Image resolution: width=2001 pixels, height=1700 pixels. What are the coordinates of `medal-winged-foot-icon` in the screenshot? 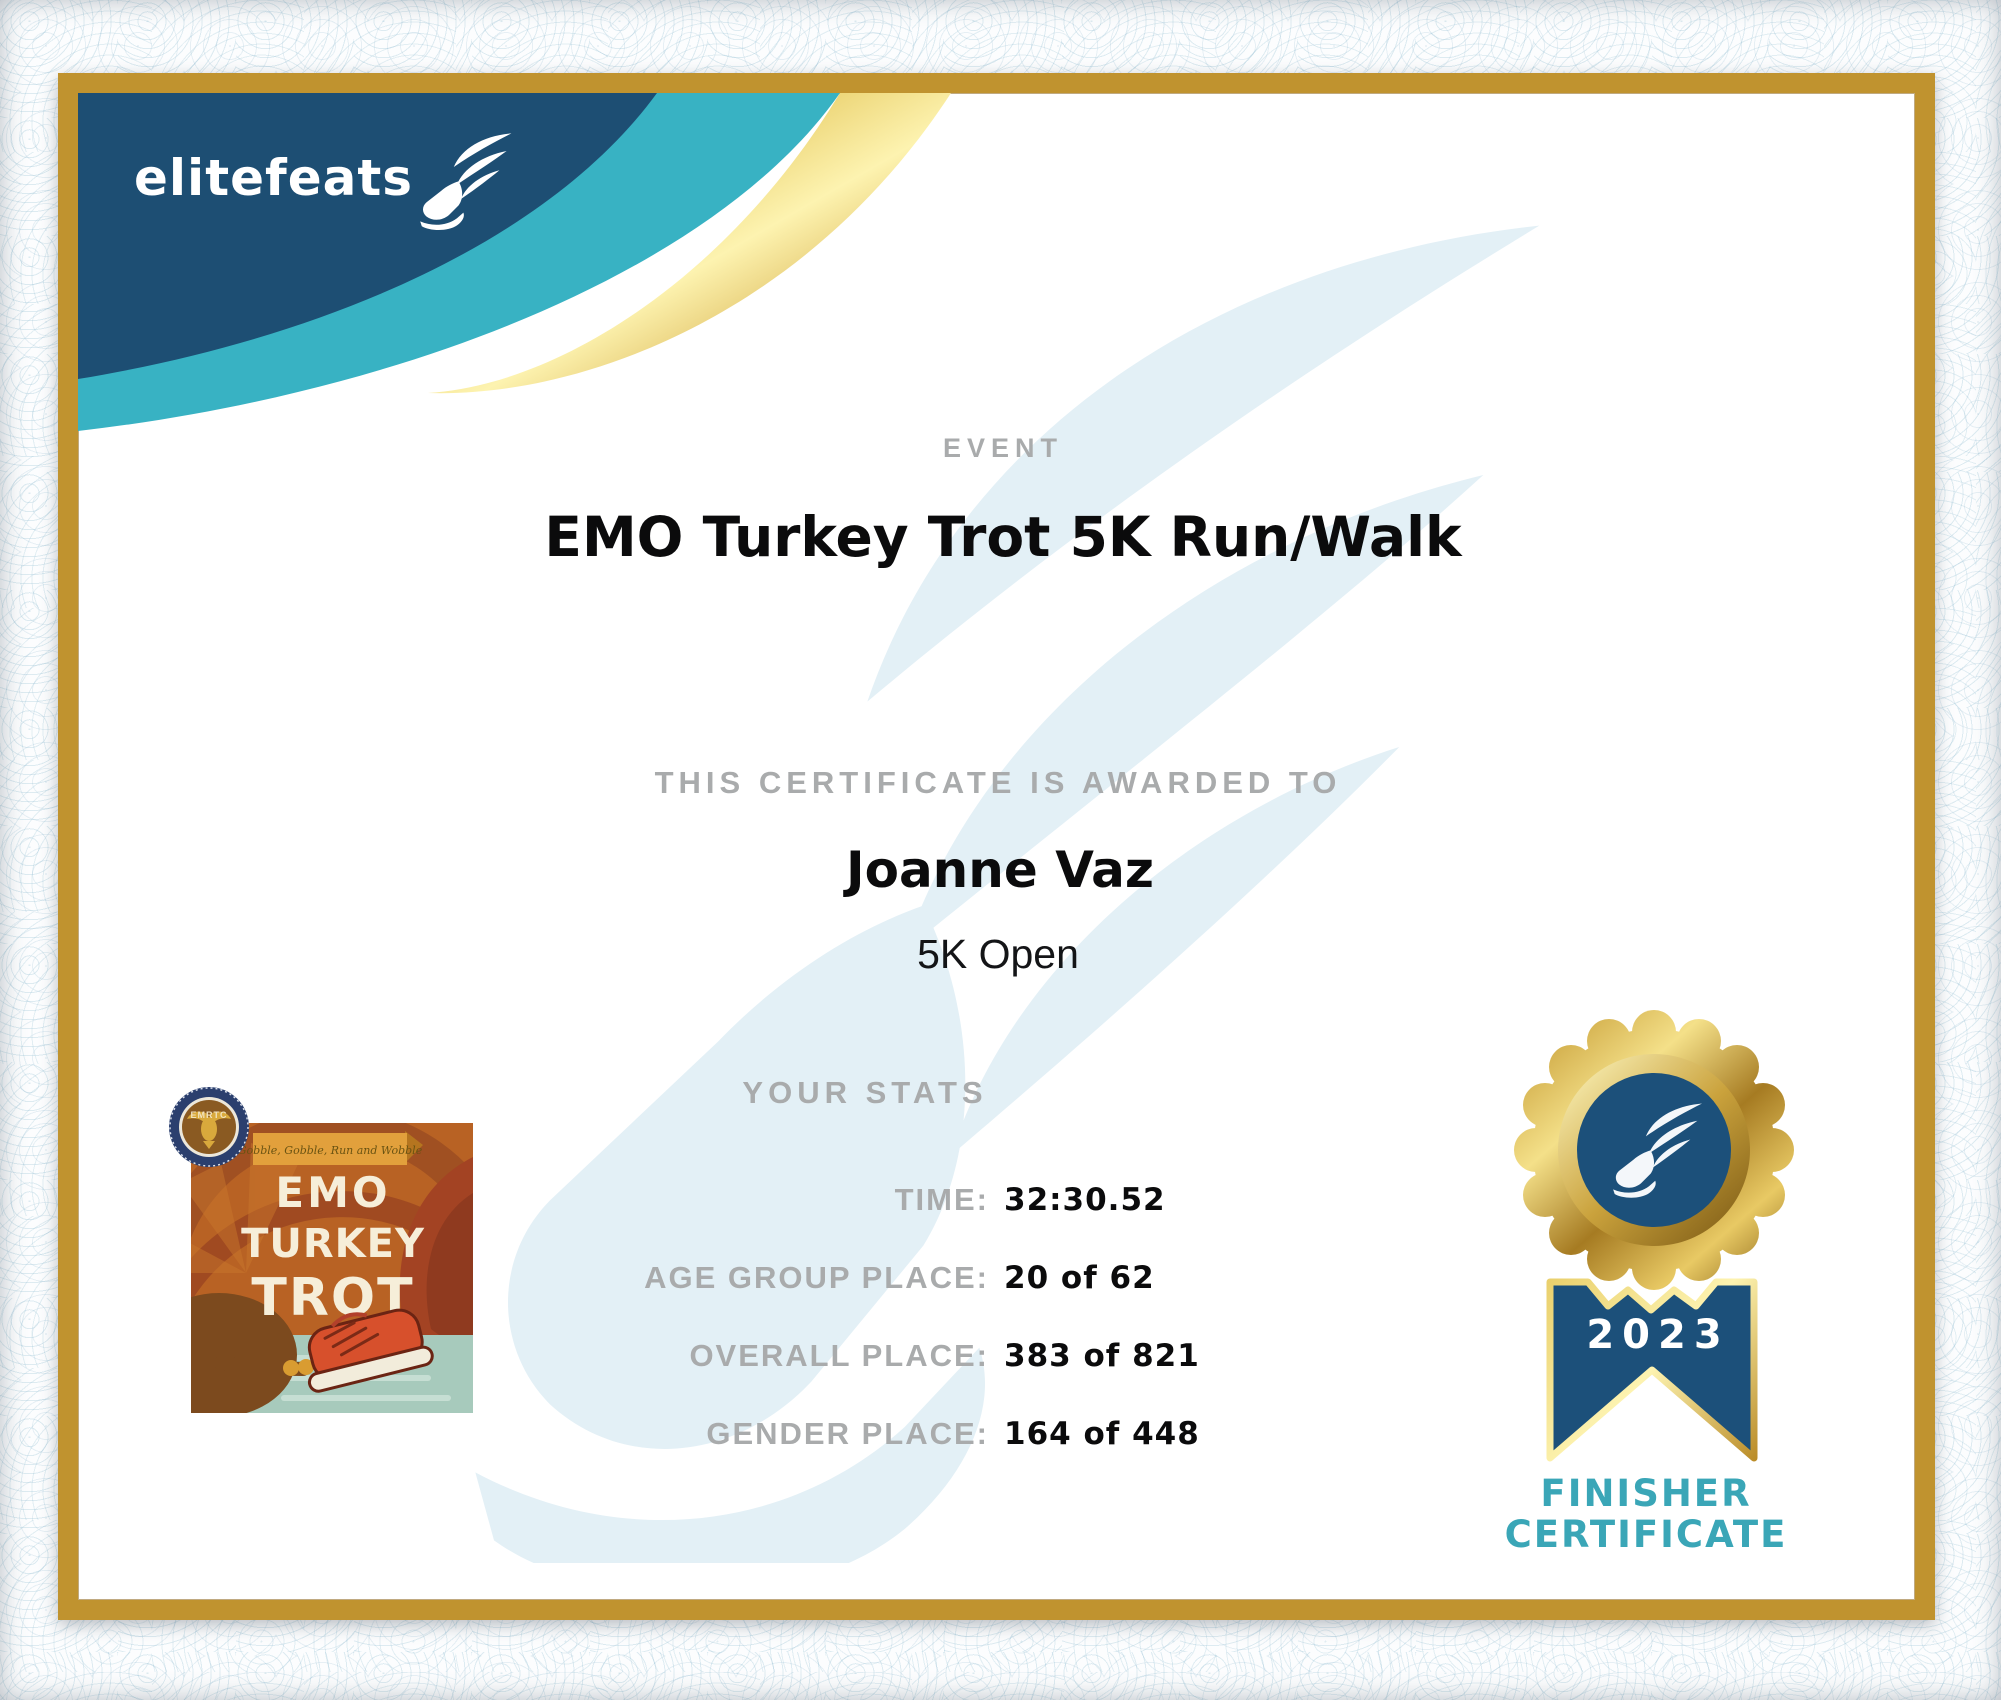 It's located at (1658, 1150).